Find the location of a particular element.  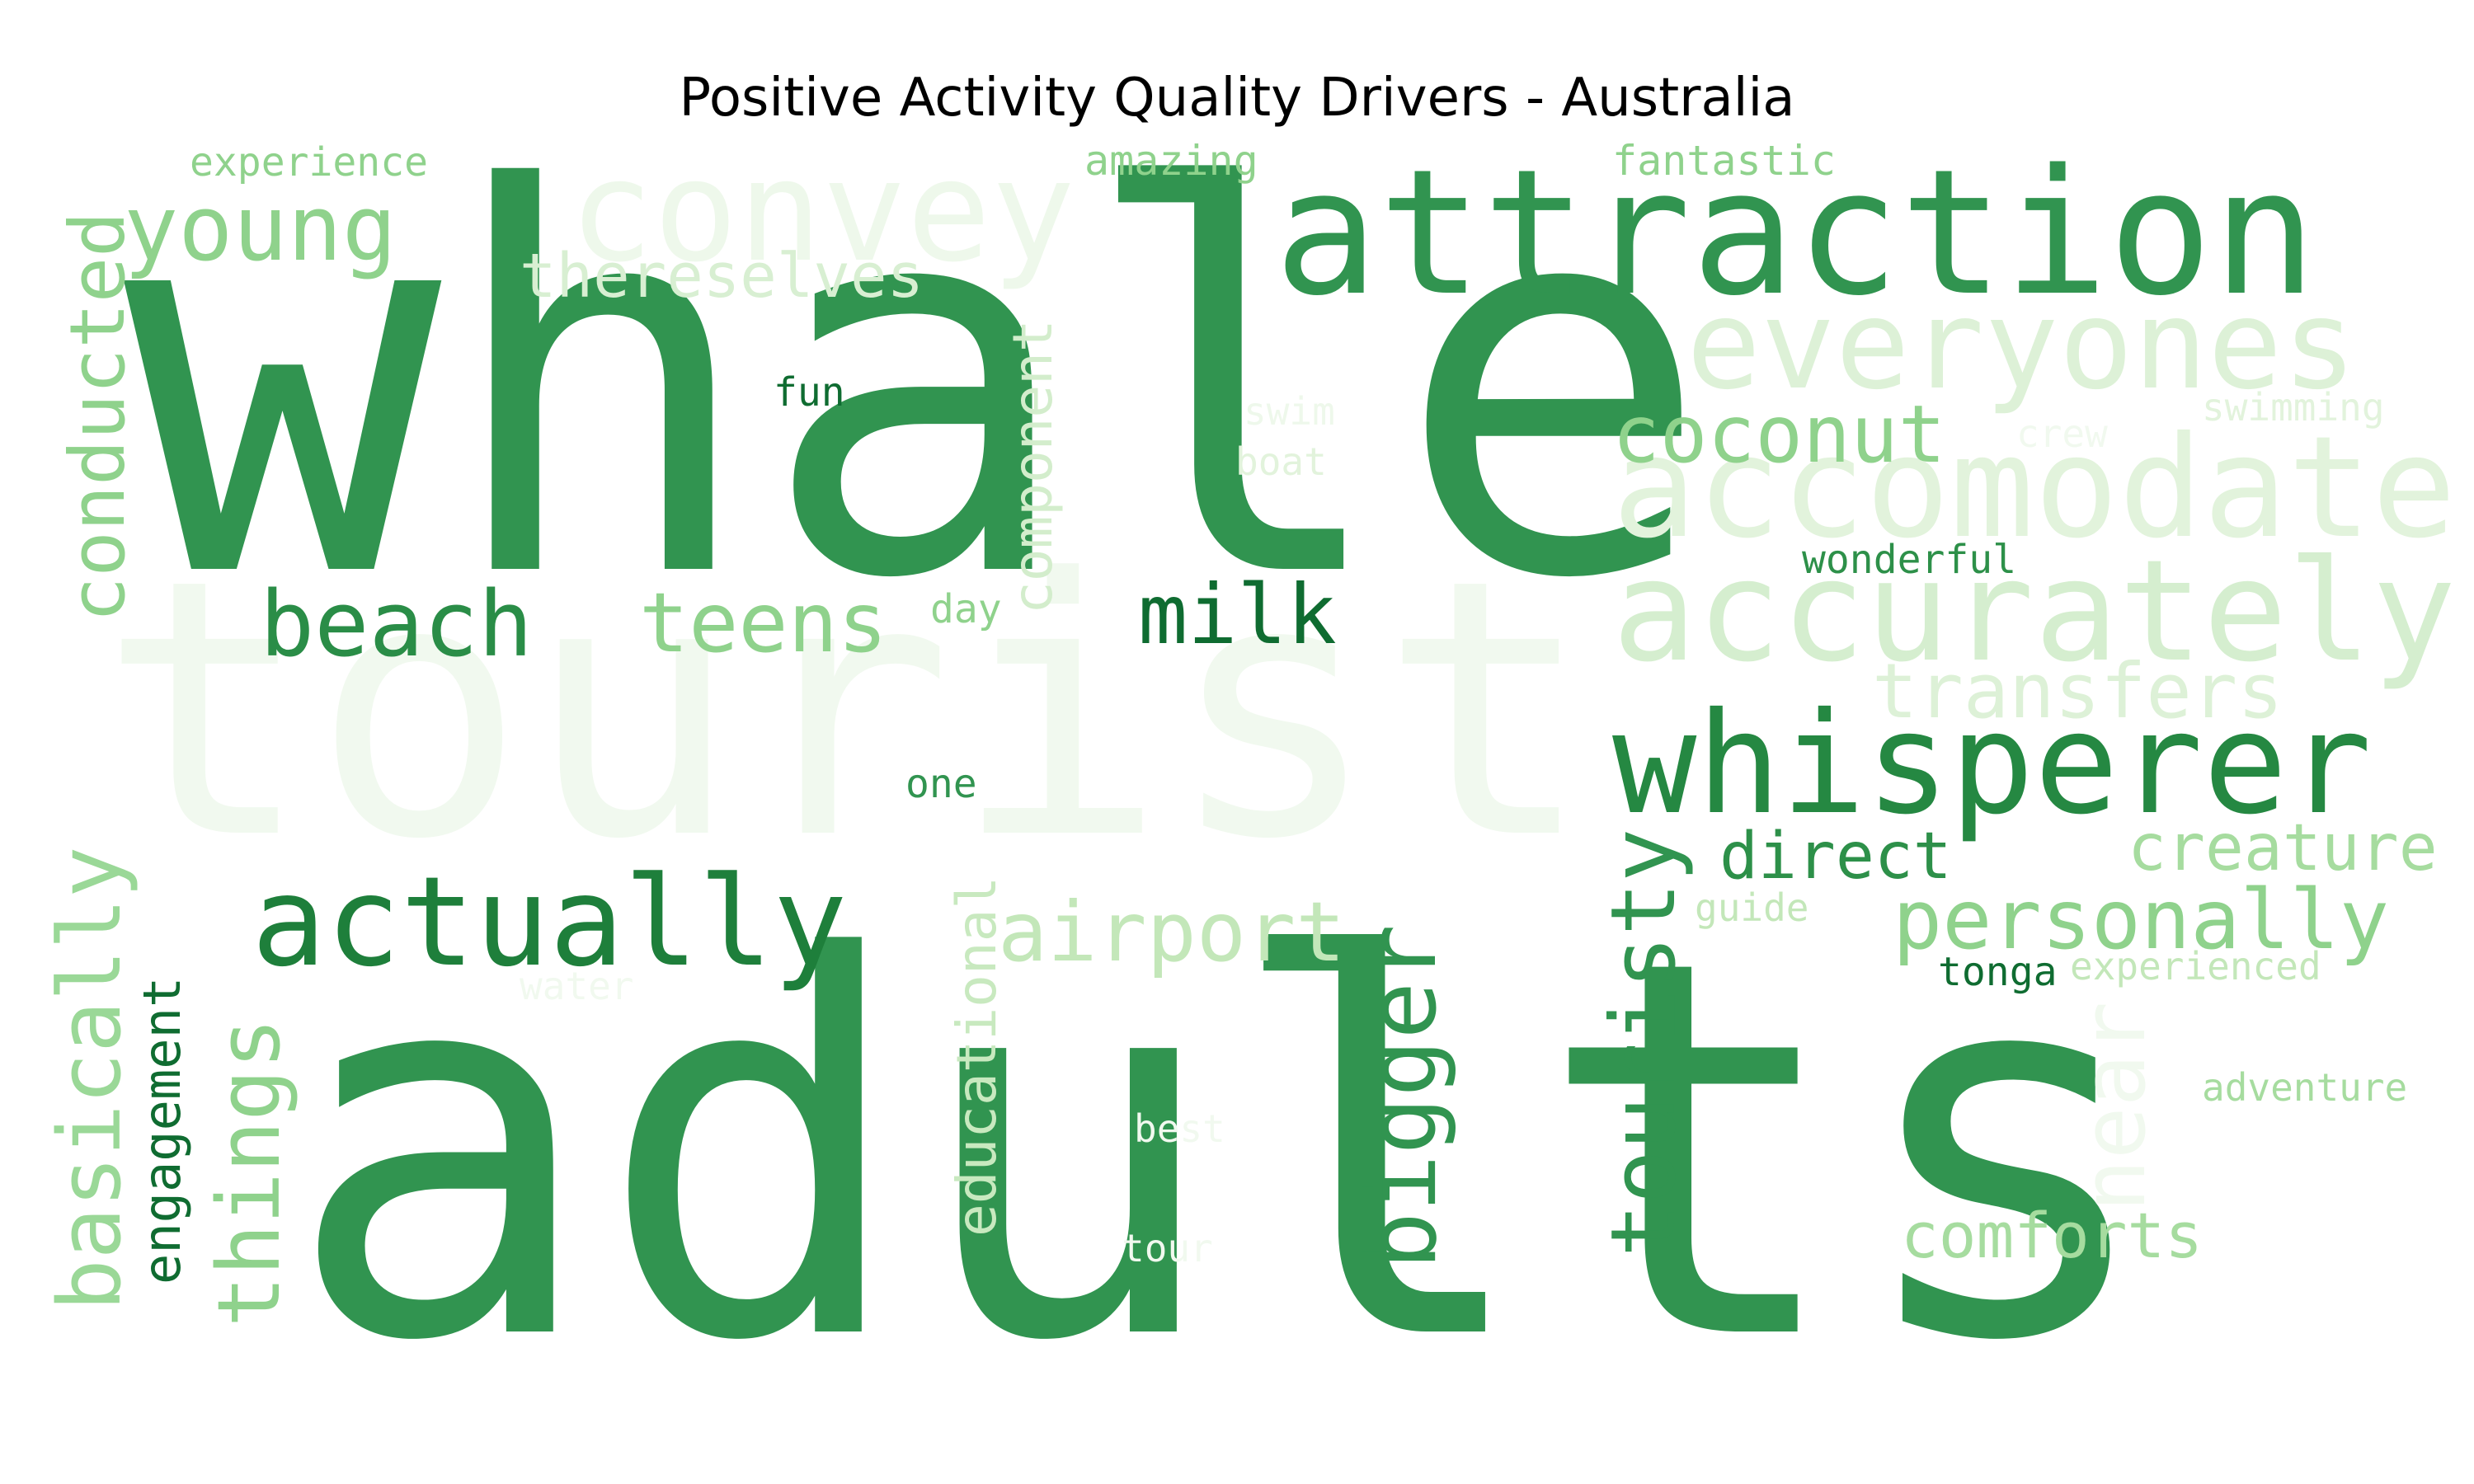

word-best: best is located at coordinates (1179, 1128).